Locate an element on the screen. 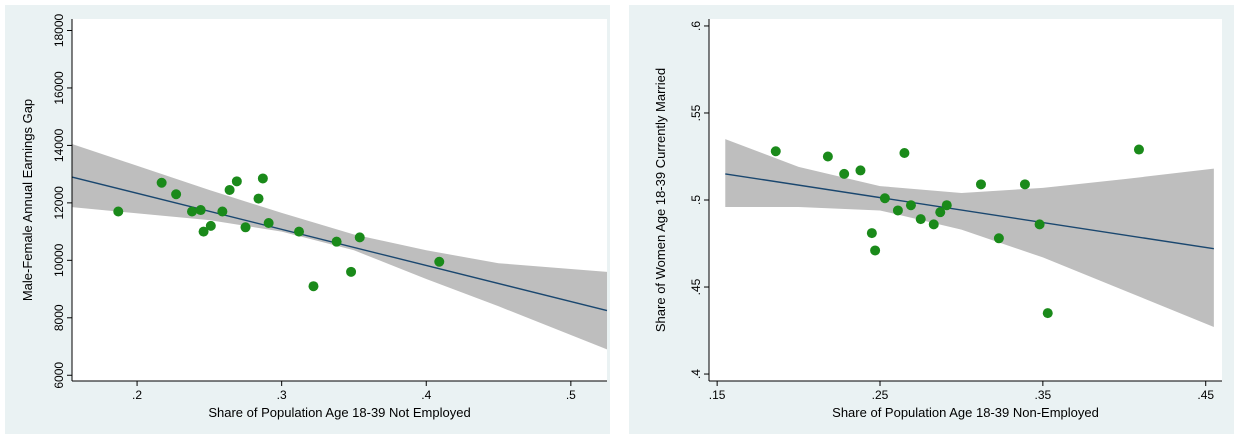 This screenshot has width=1240, height=439. y-tick-label: 14000 is located at coordinates (59, 145).